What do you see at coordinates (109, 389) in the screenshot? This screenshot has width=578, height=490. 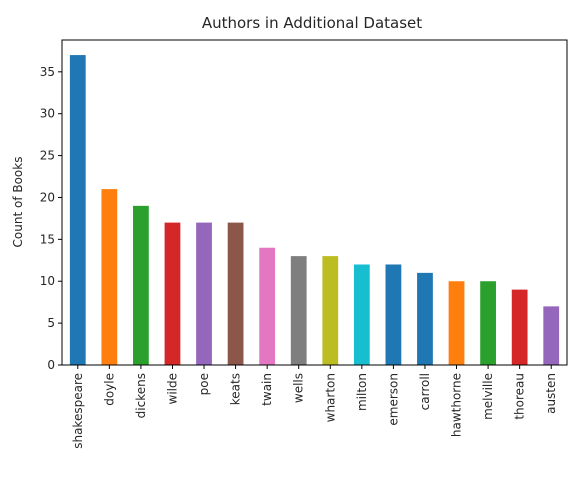 I see `x-tick-label: doyle` at bounding box center [109, 389].